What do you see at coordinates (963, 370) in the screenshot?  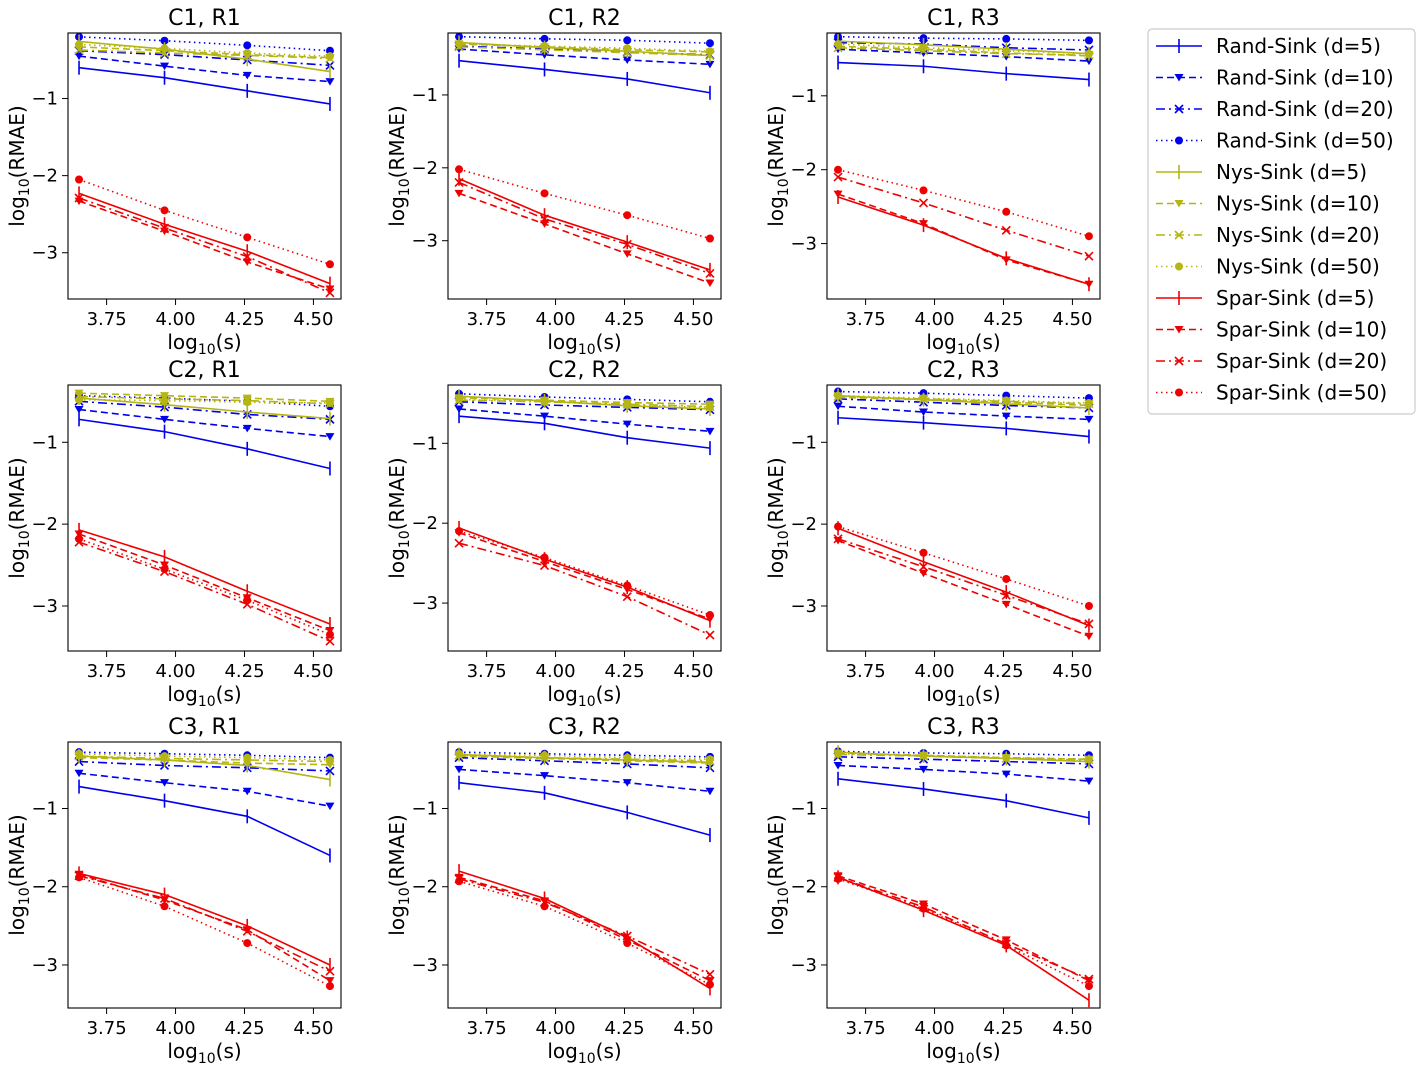 I see `panel-title: C2, R3` at bounding box center [963, 370].